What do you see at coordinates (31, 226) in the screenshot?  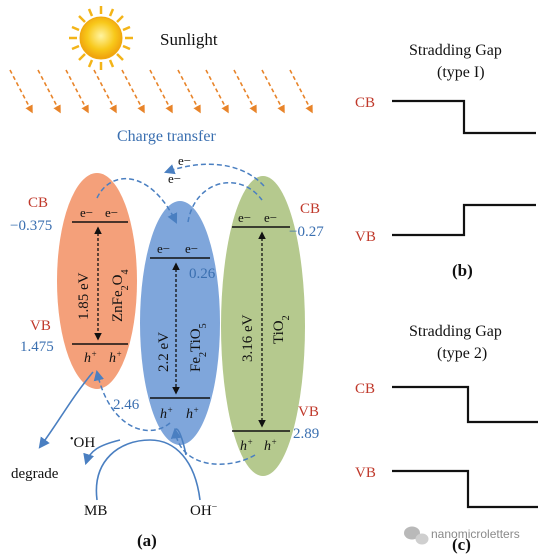 I see `znfe2o4-cb-value: −0.375` at bounding box center [31, 226].